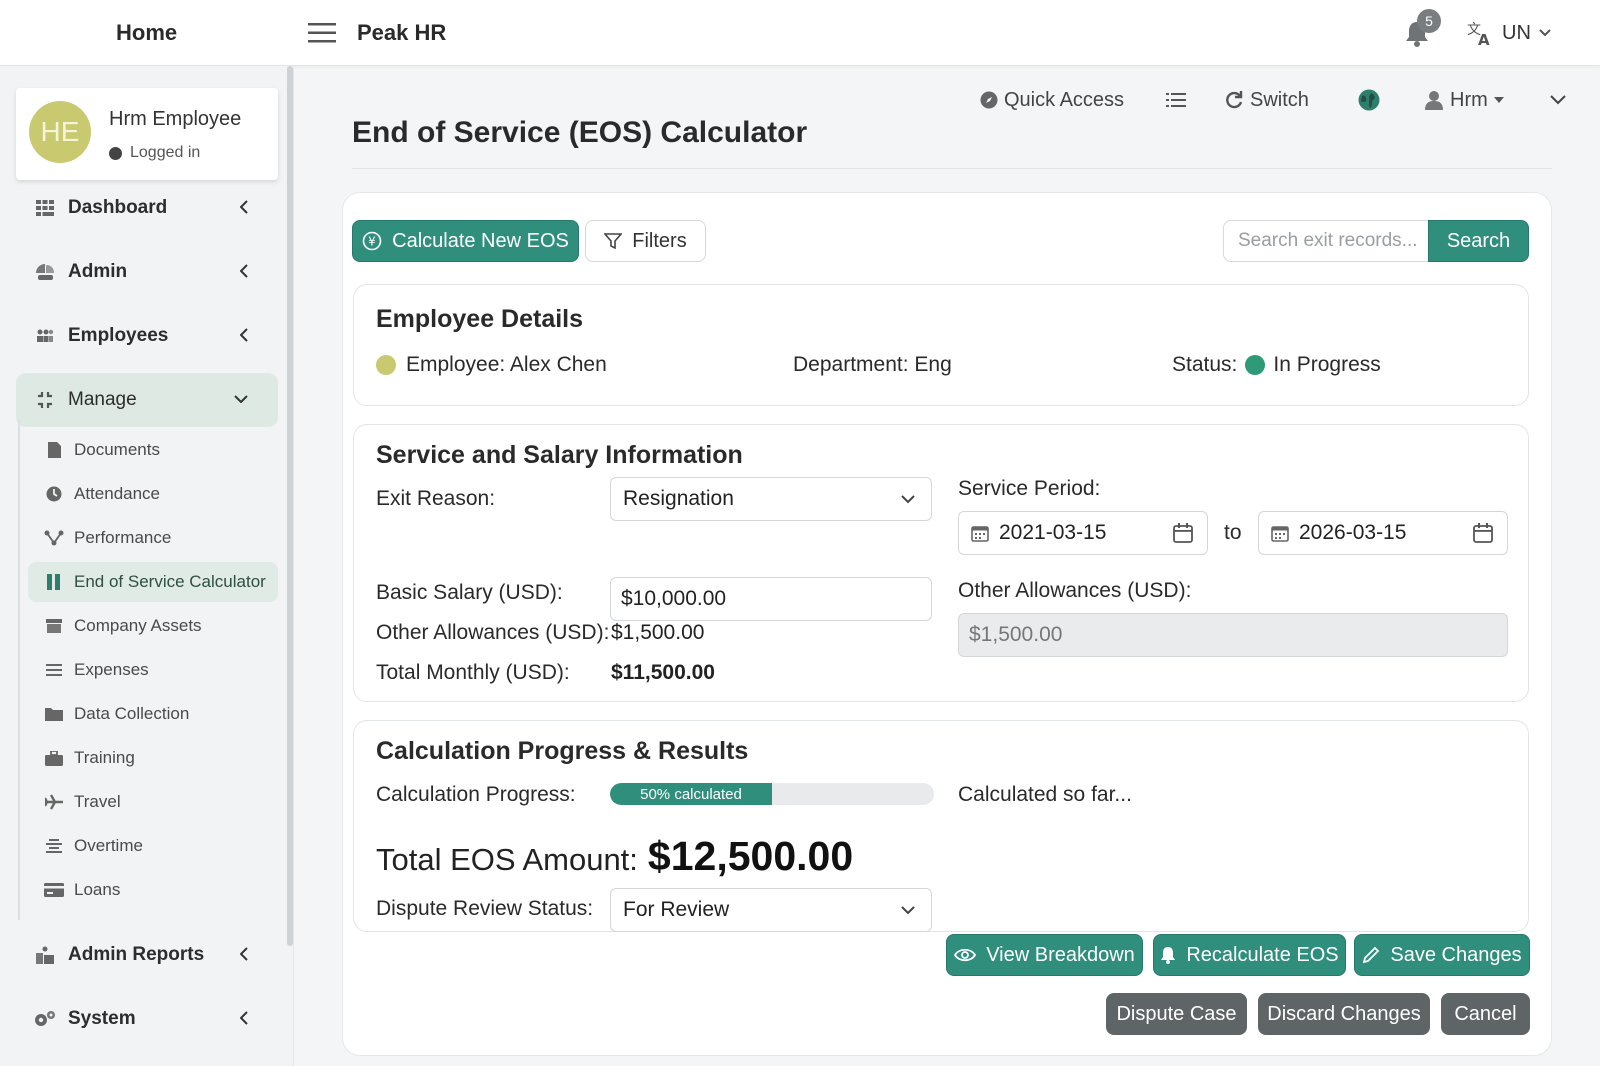 Image resolution: width=1600 pixels, height=1066 pixels. Describe the element at coordinates (771, 910) in the screenshot. I see `dispute-status-select: For Review` at that location.